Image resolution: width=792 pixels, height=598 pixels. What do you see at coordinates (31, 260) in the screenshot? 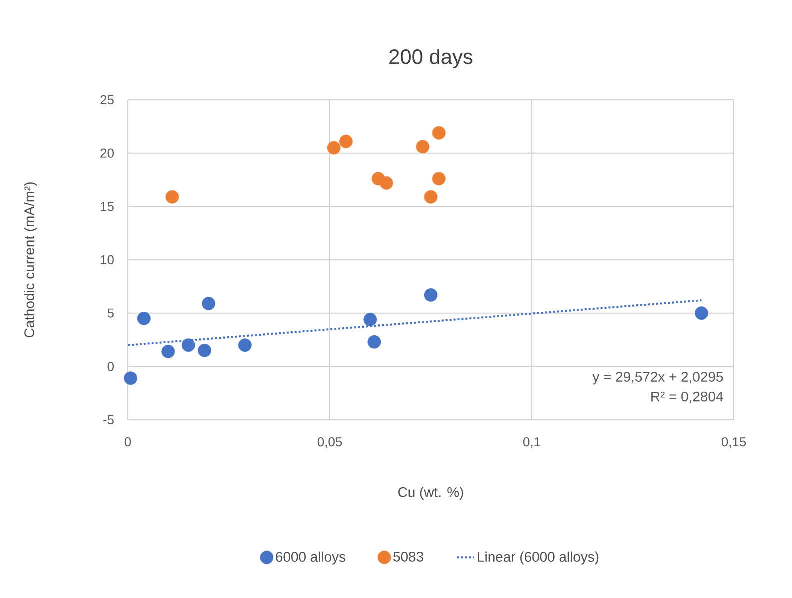
I see `y-axis-title: Cathodic current (mA/m²)` at bounding box center [31, 260].